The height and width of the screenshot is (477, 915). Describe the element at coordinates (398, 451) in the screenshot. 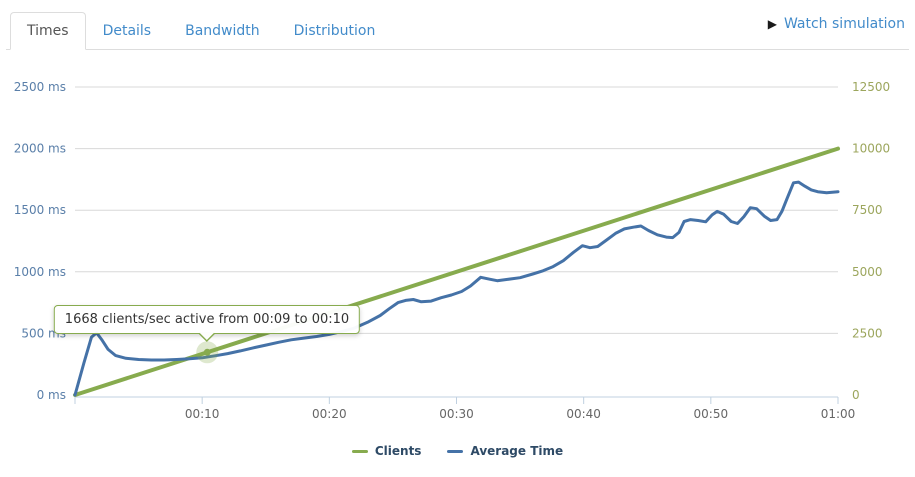

I see `legend-label: Clients` at that location.